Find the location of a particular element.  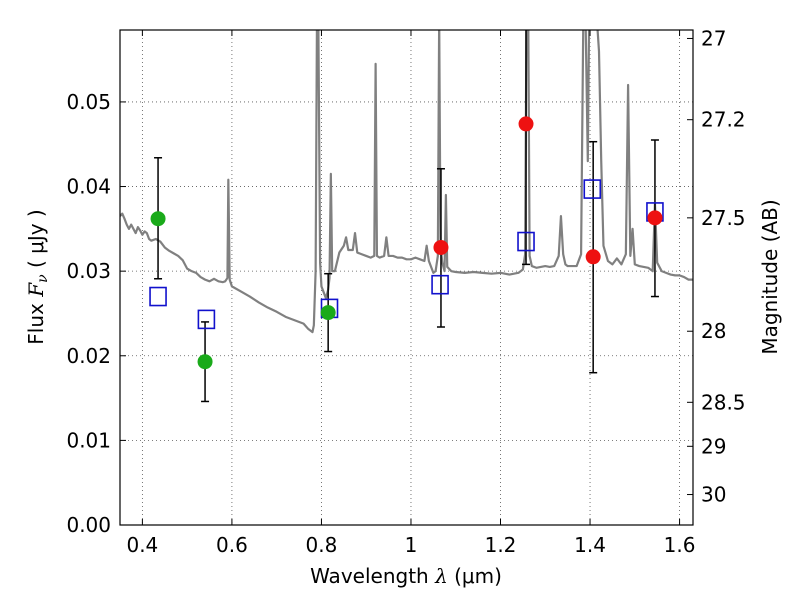

y-tick-label: 0.05 is located at coordinates (88, 102).